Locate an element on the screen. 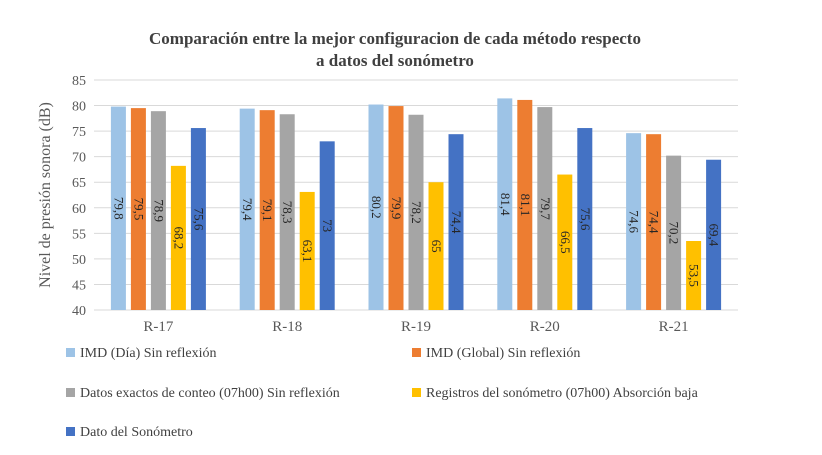  data-label: 81,4 is located at coordinates (505, 204).